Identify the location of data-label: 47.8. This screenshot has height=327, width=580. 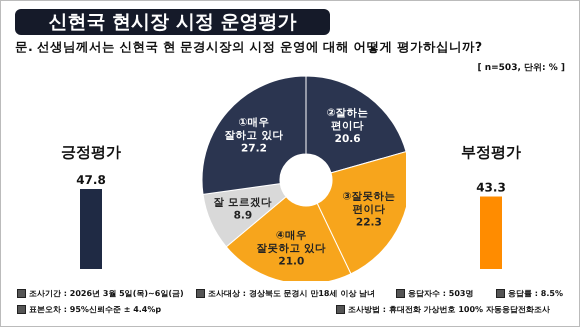
(91, 180).